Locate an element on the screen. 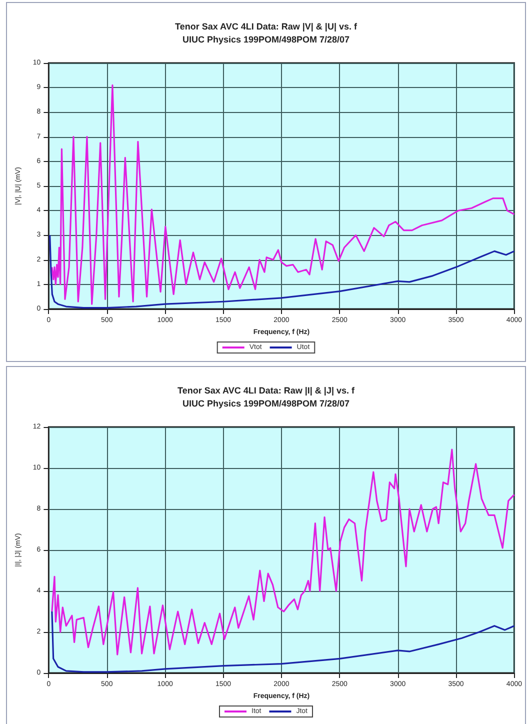 The width and height of the screenshot is (529, 724). chart-title: Tenor Sax AVC 4LI Data: Raw |I| & |J| vs. f is located at coordinates (267, 391).